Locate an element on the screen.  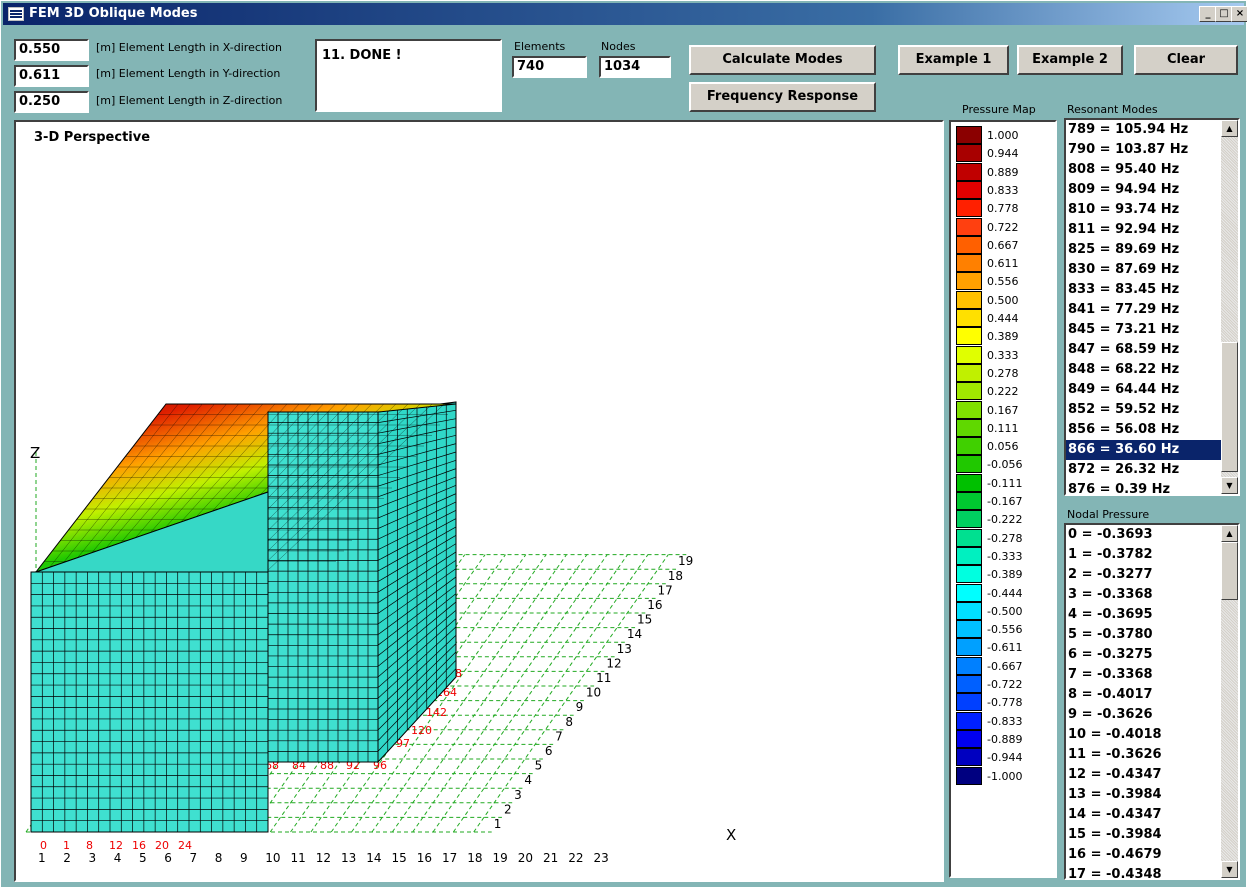
frequency-response-button: Frequency Response is located at coordinates (782, 97).